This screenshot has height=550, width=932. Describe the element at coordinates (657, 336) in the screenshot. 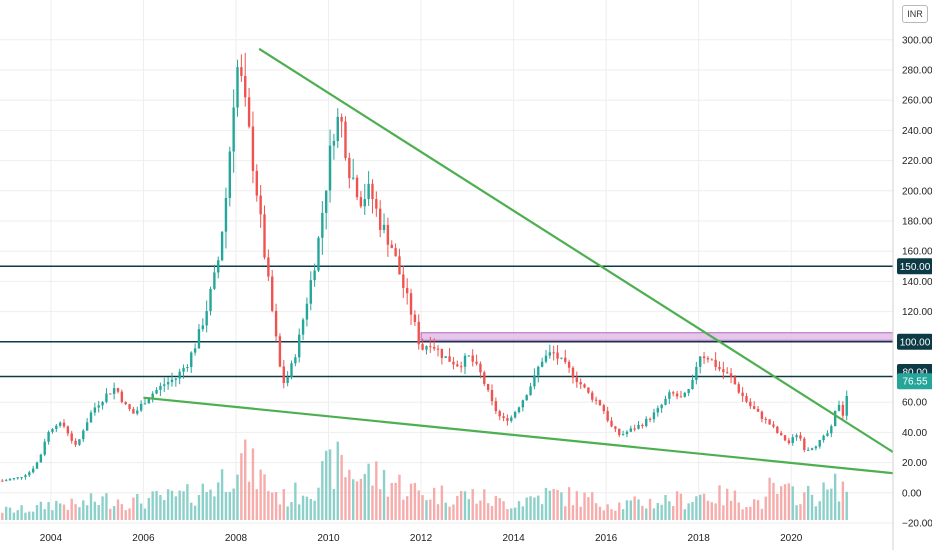

I see `resistance-zone` at that location.